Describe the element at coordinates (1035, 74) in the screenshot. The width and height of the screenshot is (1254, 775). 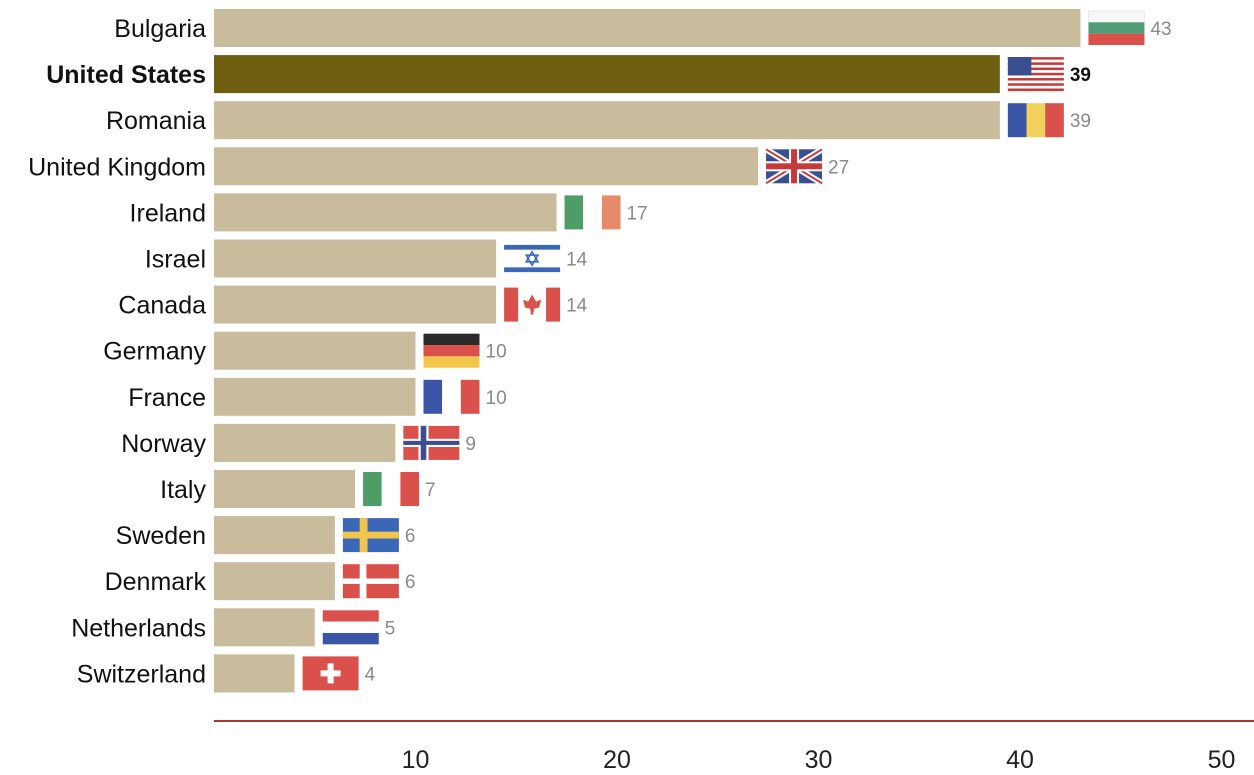
I see `usa-flag-icon` at that location.